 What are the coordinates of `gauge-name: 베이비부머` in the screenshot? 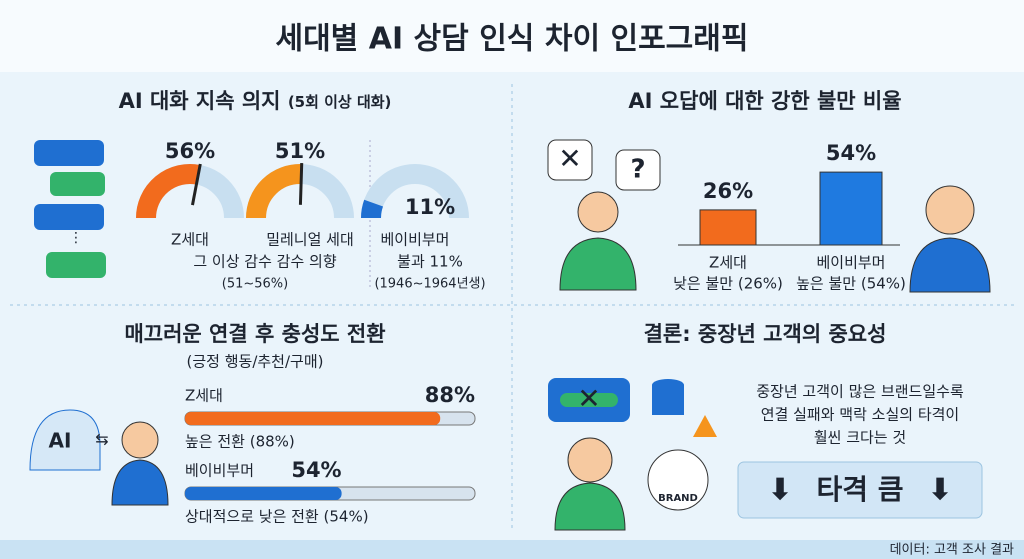 It's located at (414, 240).